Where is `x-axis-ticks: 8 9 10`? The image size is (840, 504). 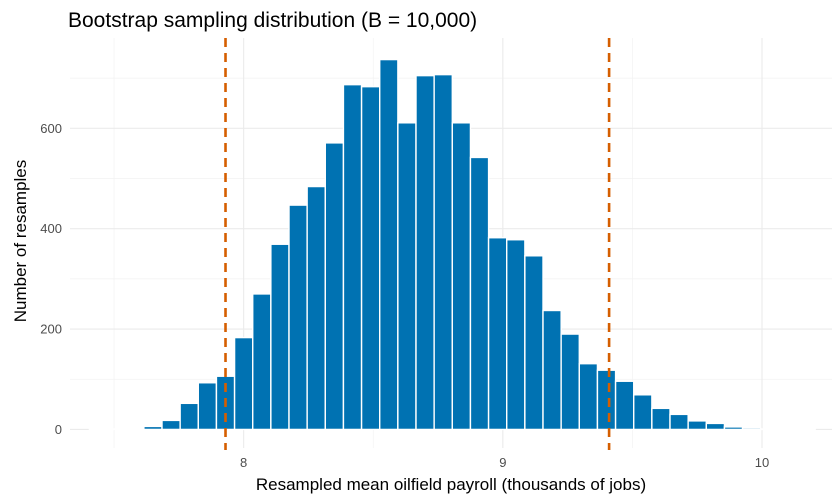
x-axis-ticks: 8 9 10 is located at coordinates (504, 462).